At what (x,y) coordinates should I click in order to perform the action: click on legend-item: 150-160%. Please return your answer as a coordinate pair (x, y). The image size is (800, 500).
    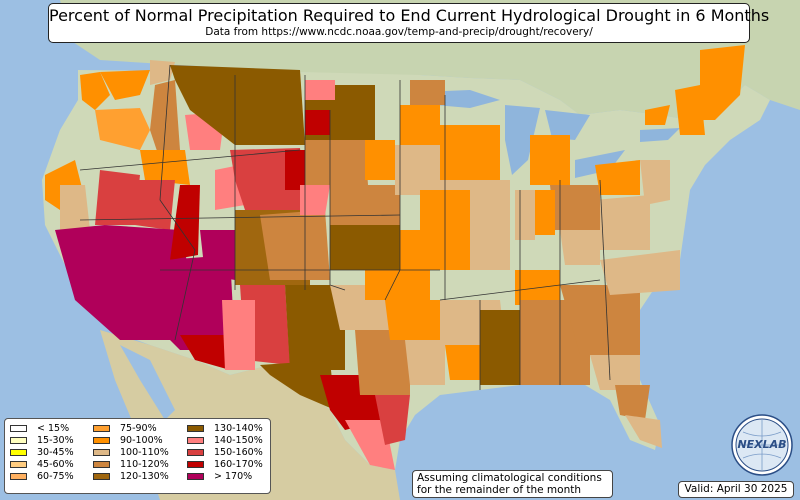
    Looking at the image, I should click on (225, 452).